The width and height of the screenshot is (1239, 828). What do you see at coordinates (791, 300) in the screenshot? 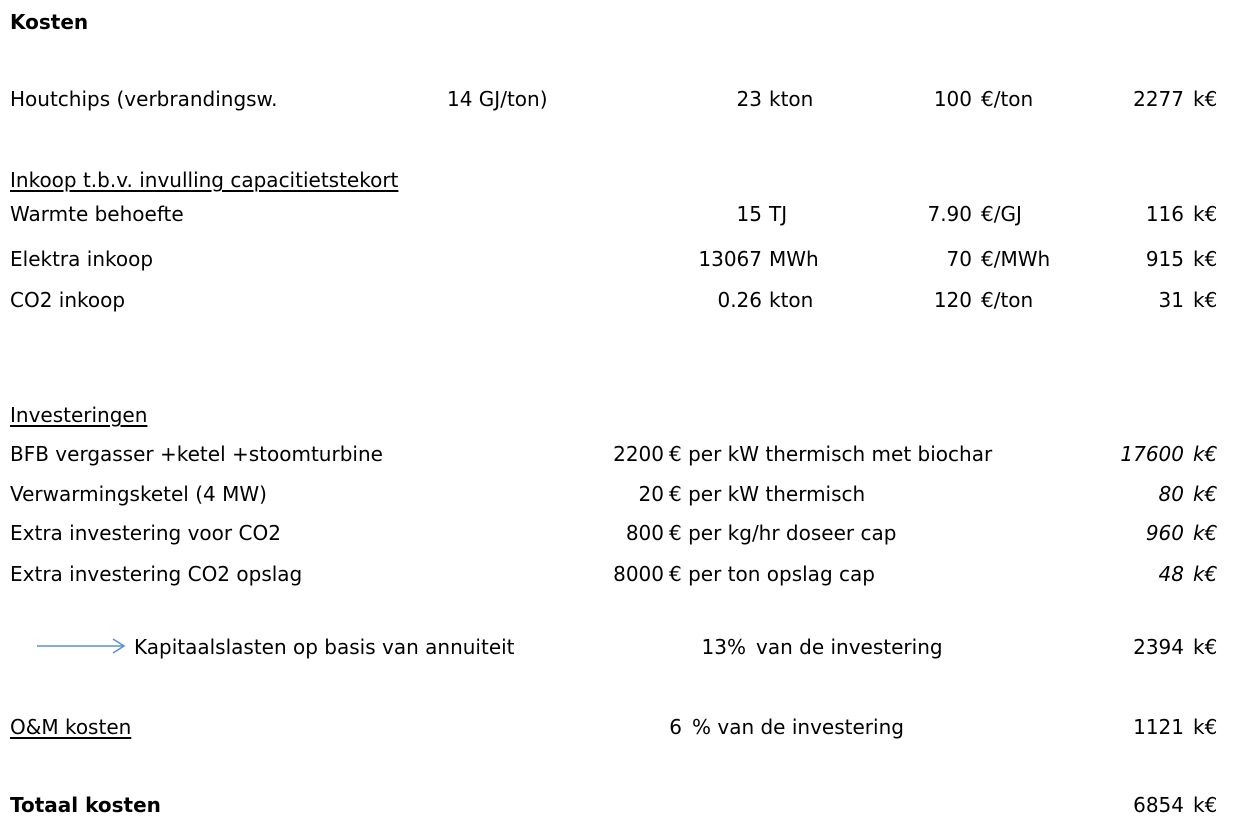
I see `purchase-qty-unit: kton` at bounding box center [791, 300].